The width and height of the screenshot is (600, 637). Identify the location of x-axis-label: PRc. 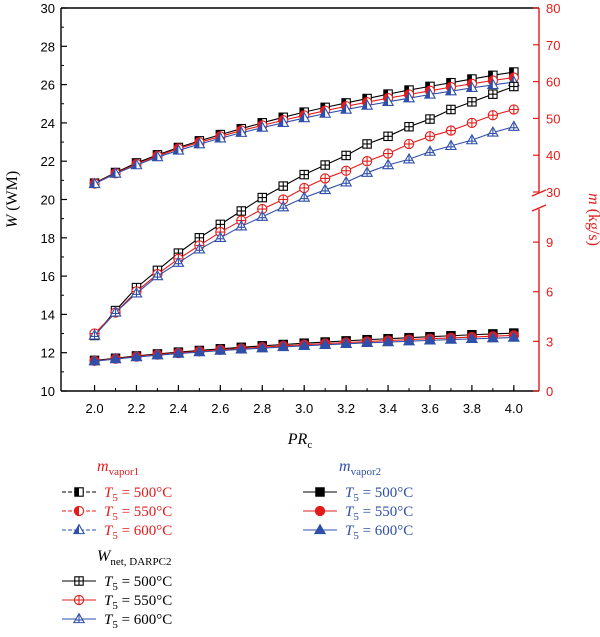
(300, 441).